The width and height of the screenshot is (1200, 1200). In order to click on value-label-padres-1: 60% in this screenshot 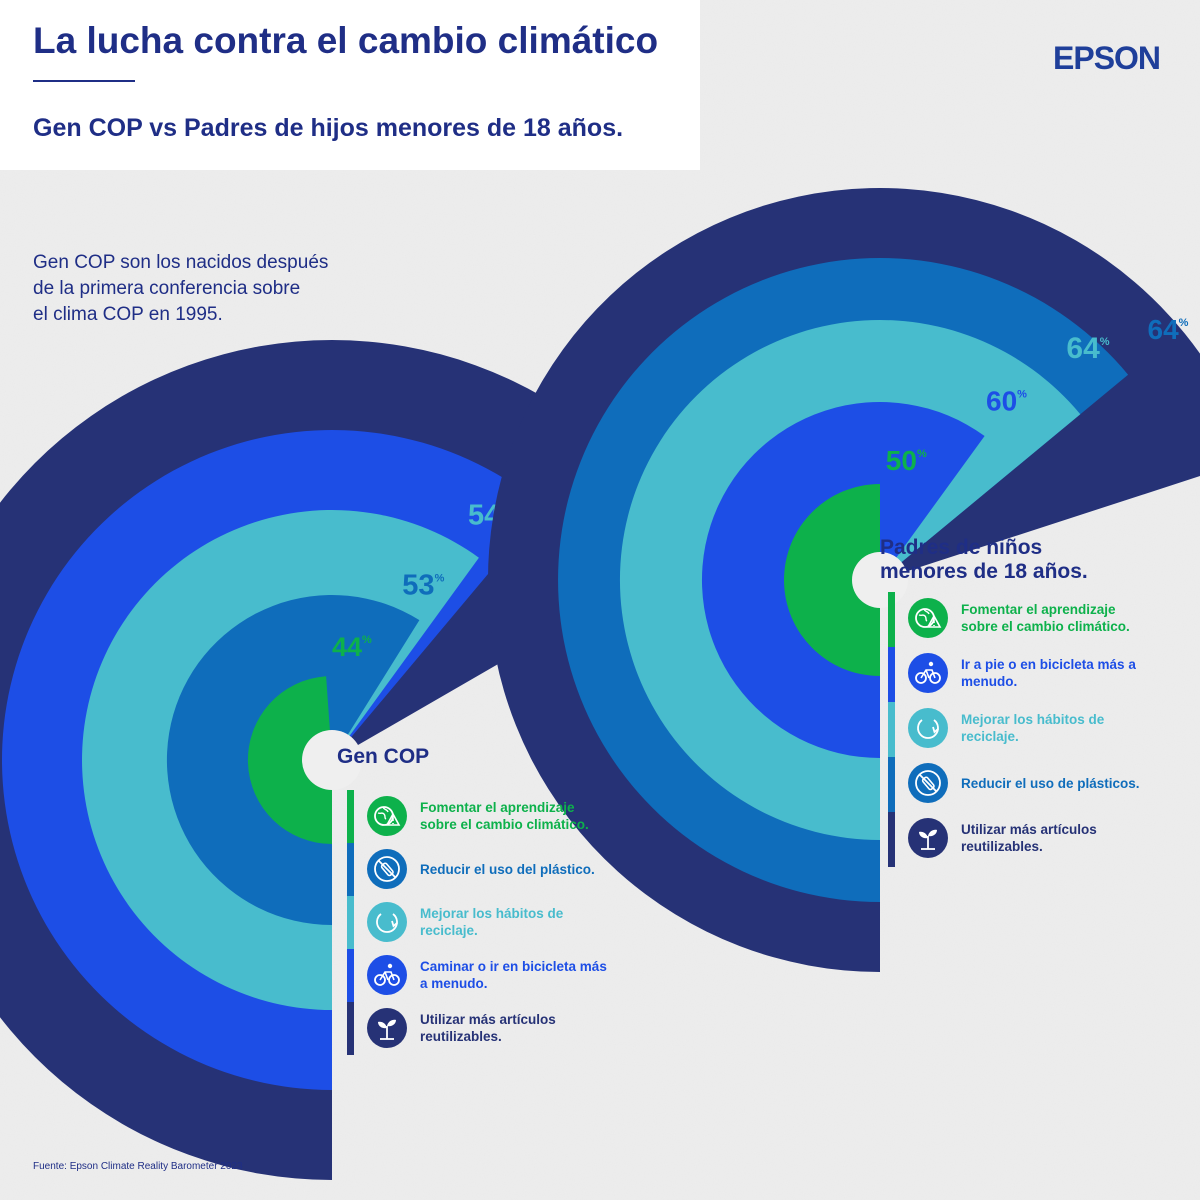, I will do `click(1006, 400)`.